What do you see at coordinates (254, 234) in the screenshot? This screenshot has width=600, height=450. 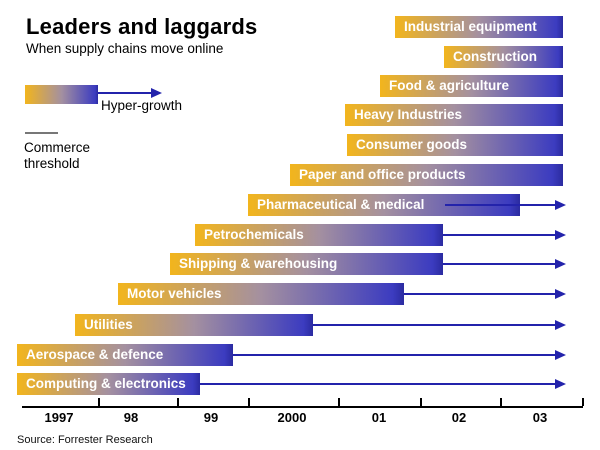 I see `industry-bar-label: Petrochemicals` at bounding box center [254, 234].